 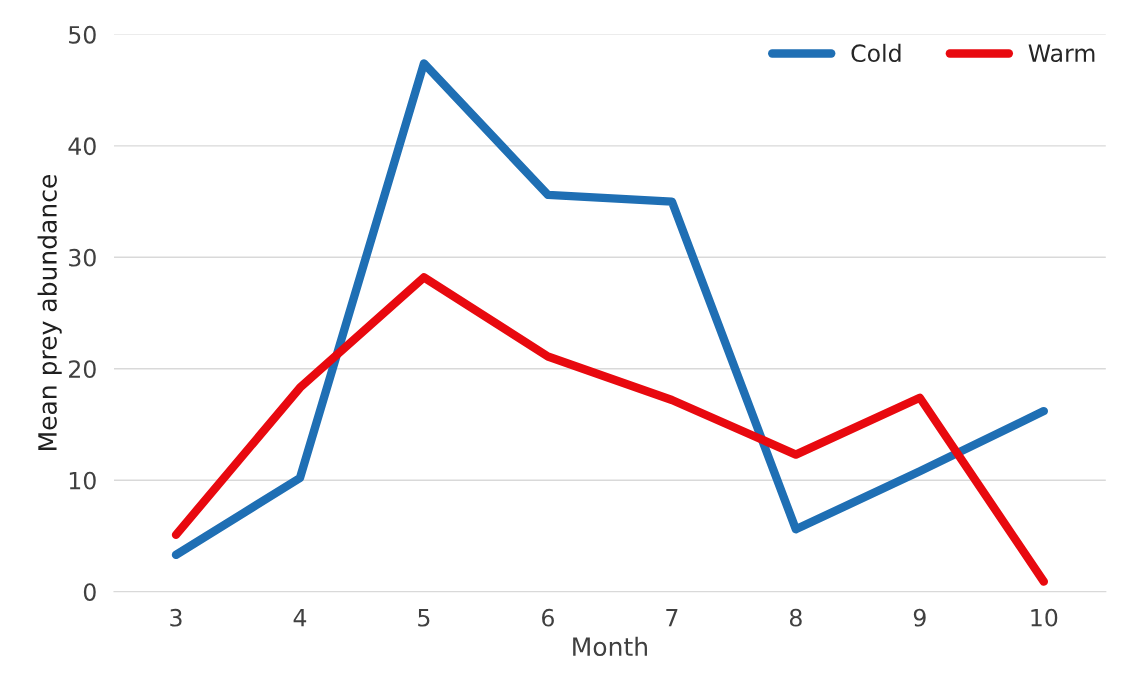 What do you see at coordinates (82, 34) in the screenshot?
I see `y-tick-label: 50` at bounding box center [82, 34].